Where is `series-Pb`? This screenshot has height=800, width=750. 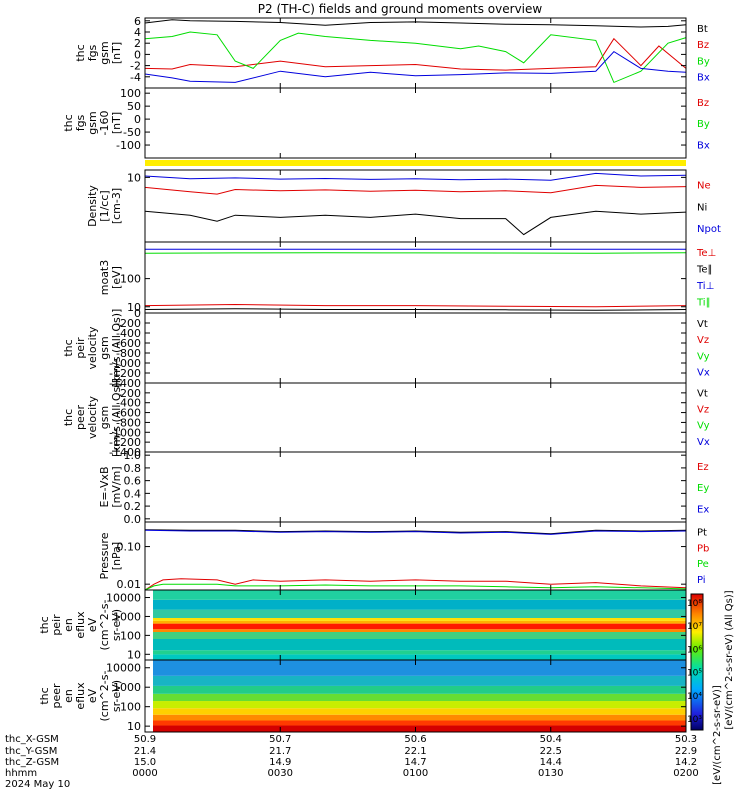 series-Pb is located at coordinates (415, 584).